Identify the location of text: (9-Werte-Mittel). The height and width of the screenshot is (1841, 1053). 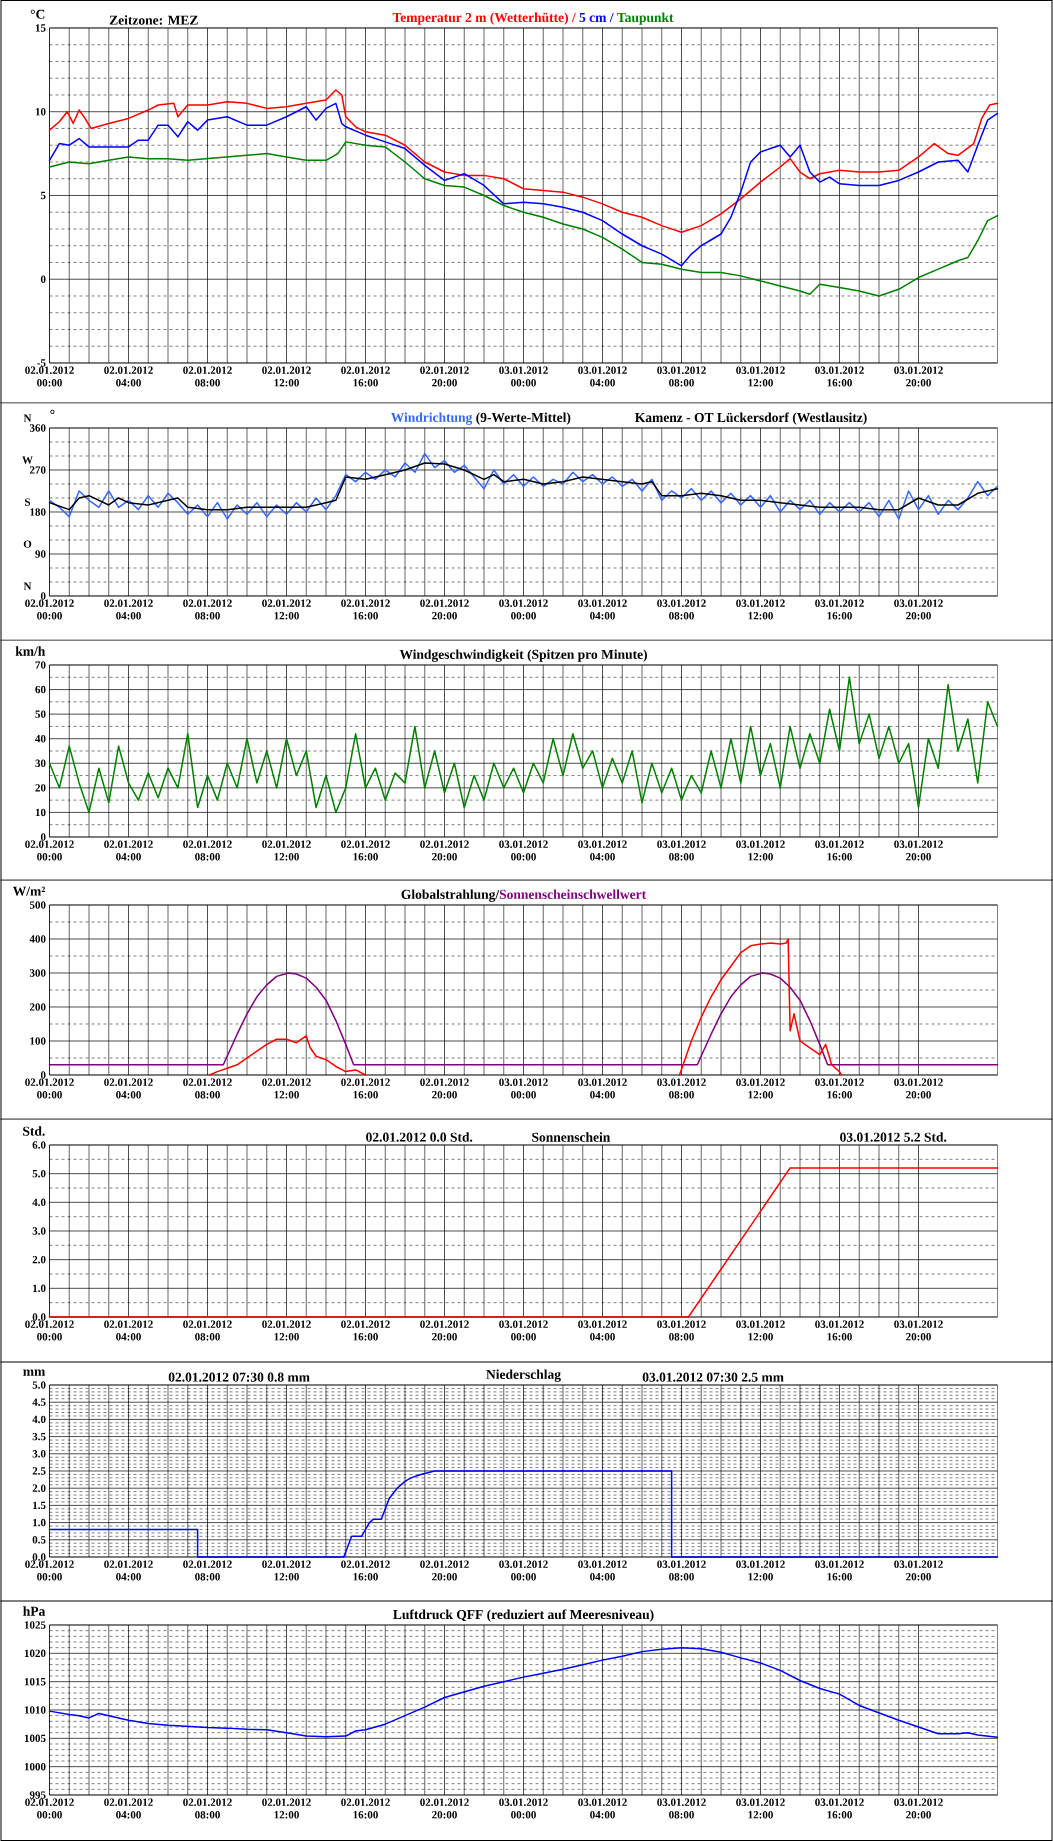
(523, 418).